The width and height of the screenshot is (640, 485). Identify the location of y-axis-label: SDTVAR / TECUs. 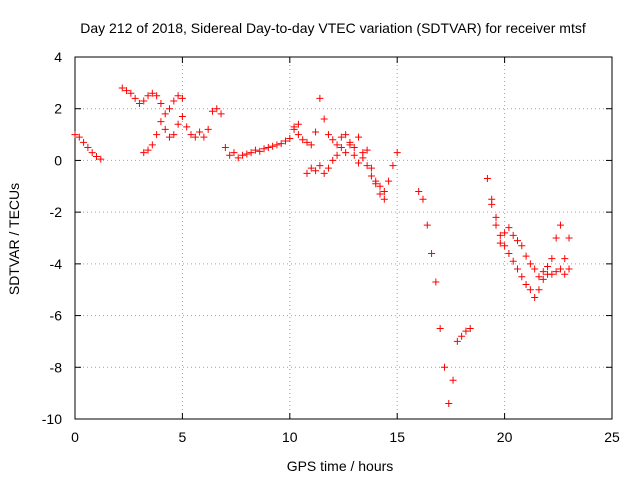
(14, 239).